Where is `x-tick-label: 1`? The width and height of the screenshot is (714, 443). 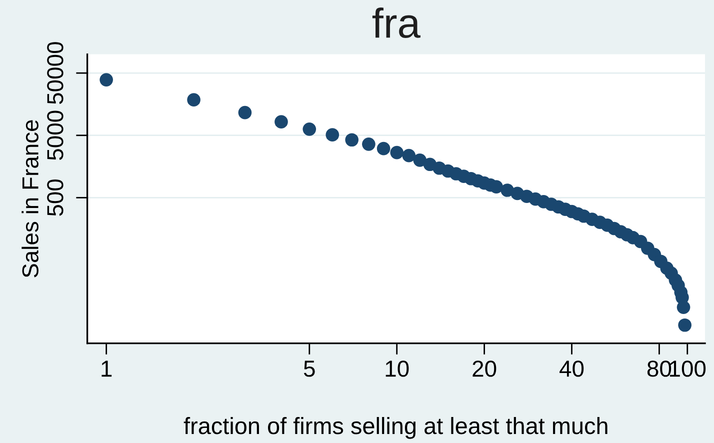 x-tick-label: 1 is located at coordinates (107, 368).